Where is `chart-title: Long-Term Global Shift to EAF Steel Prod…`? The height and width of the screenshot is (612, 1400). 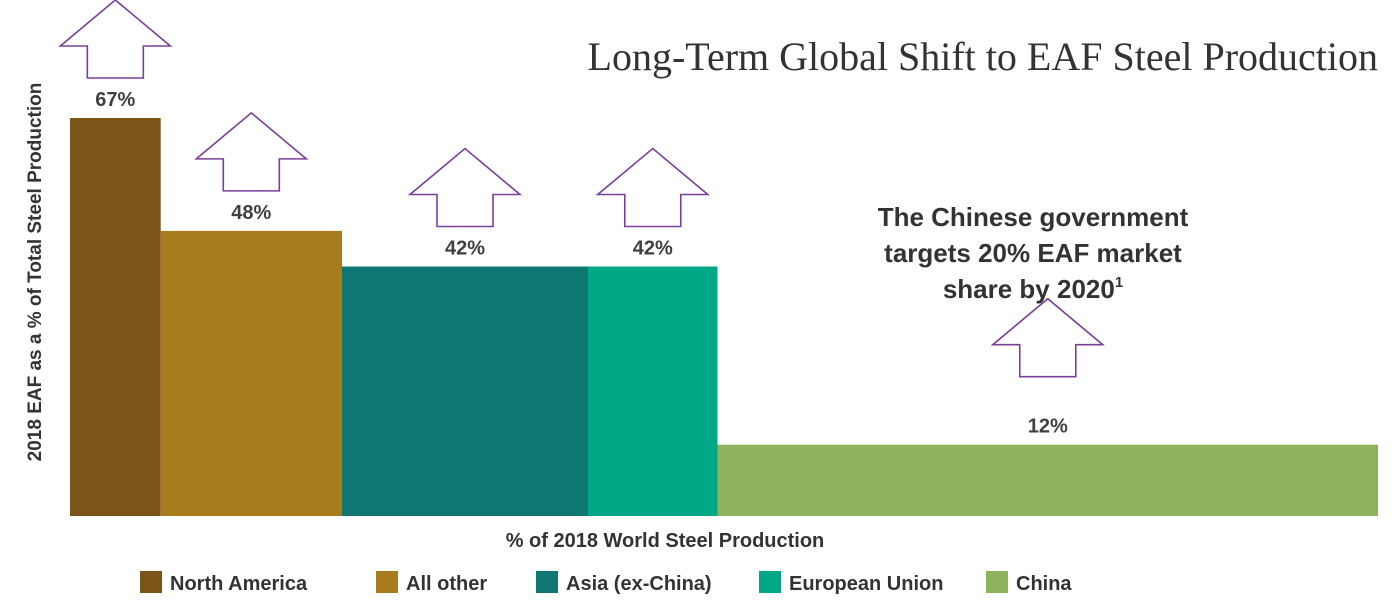
chart-title: Long-Term Global Shift to EAF Steel Prod… is located at coordinates (983, 56).